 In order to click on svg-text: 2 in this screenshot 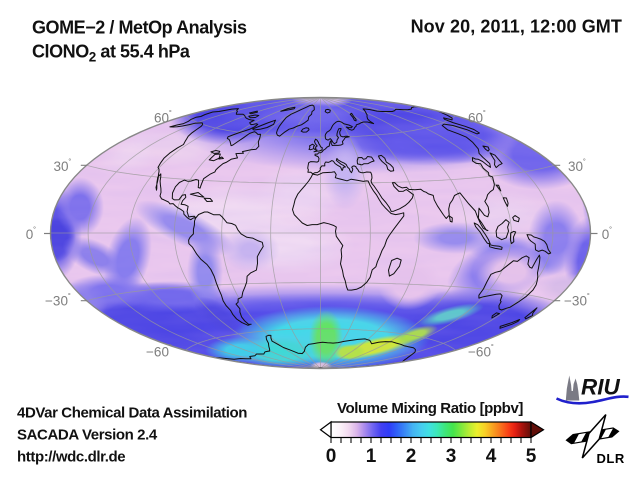, I will do `click(411, 456)`.